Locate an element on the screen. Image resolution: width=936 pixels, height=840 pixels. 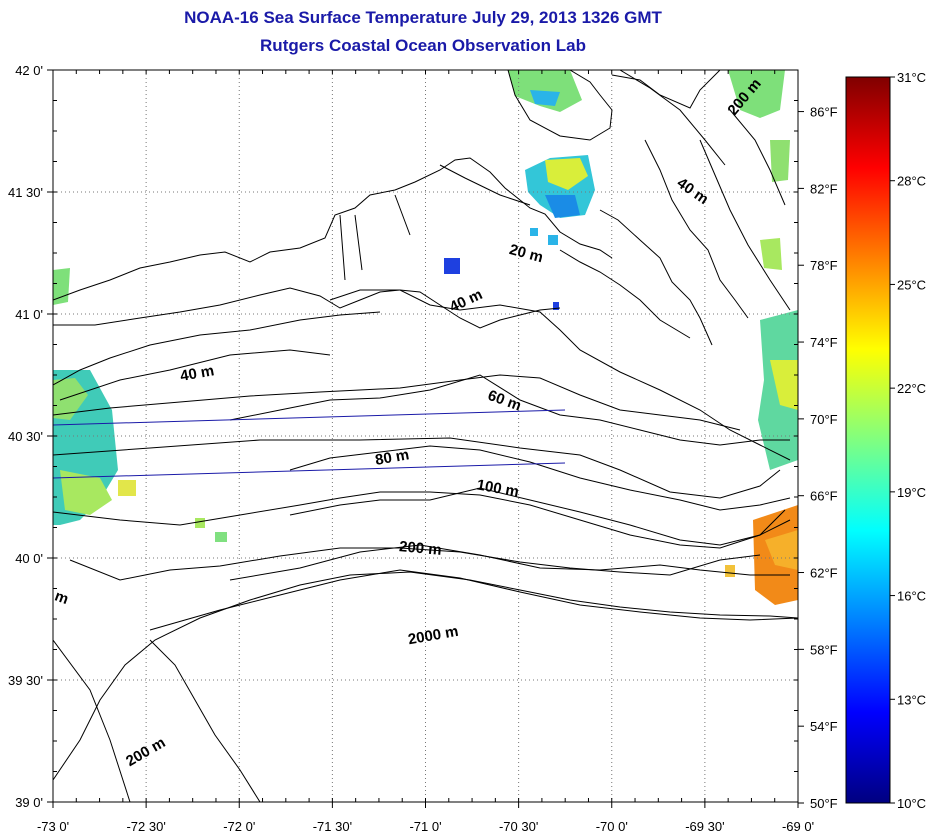
isobath-label: 100 m is located at coordinates (497, 489).